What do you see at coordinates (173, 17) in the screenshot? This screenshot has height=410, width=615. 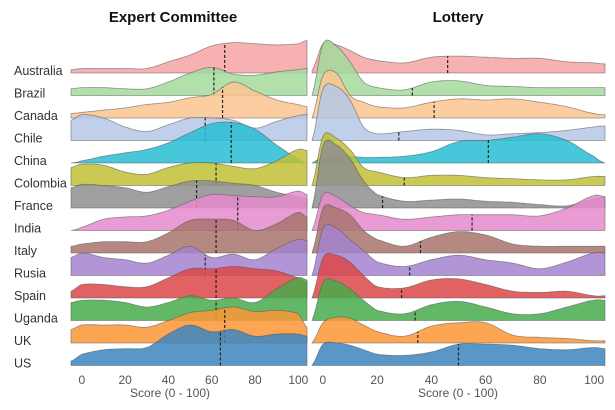 I see `panel-title-expert-committee: Expert Committee` at bounding box center [173, 17].